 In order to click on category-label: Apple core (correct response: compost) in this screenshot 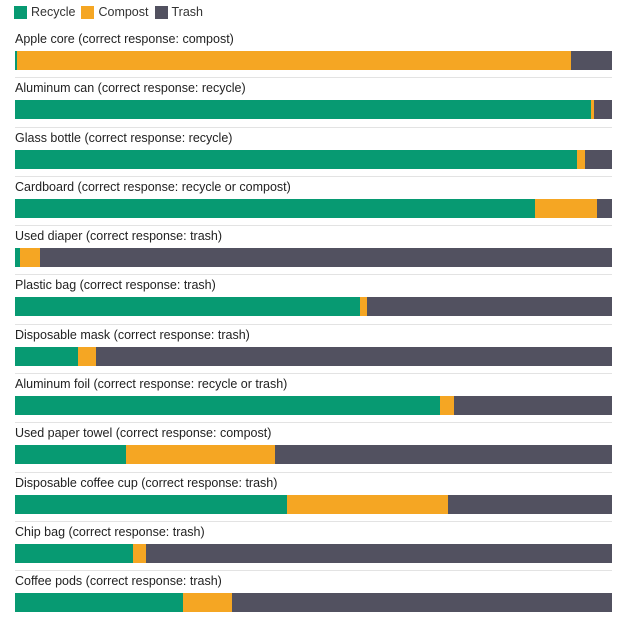, I will do `click(124, 39)`.